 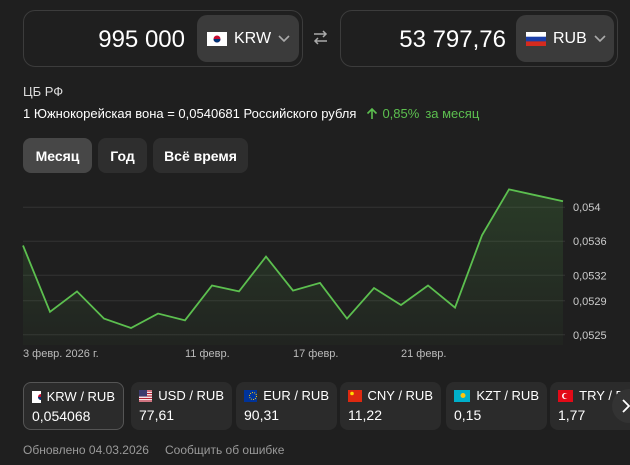 What do you see at coordinates (365, 415) in the screenshot?
I see `pair-value: 11,22` at bounding box center [365, 415].